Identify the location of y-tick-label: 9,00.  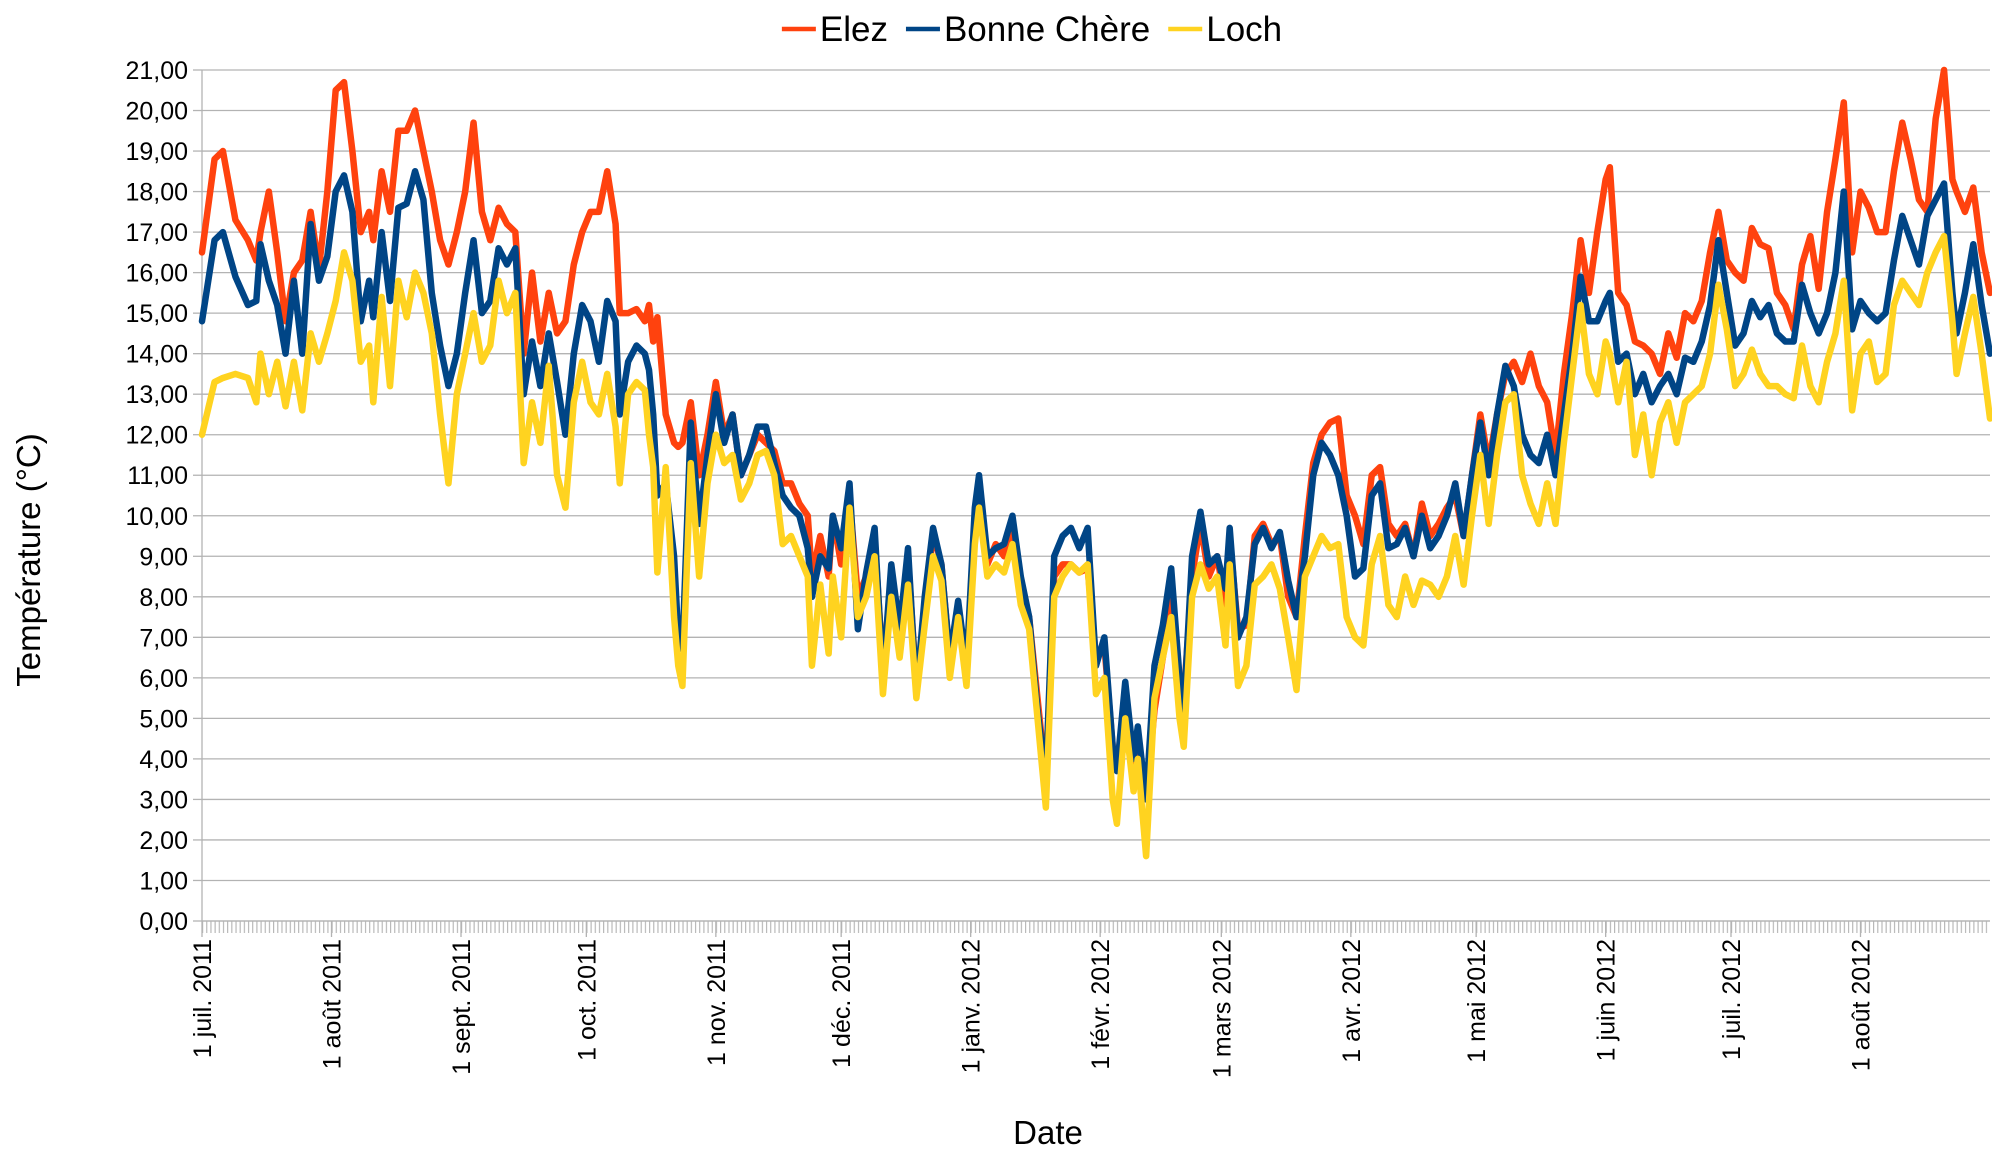
(163, 557).